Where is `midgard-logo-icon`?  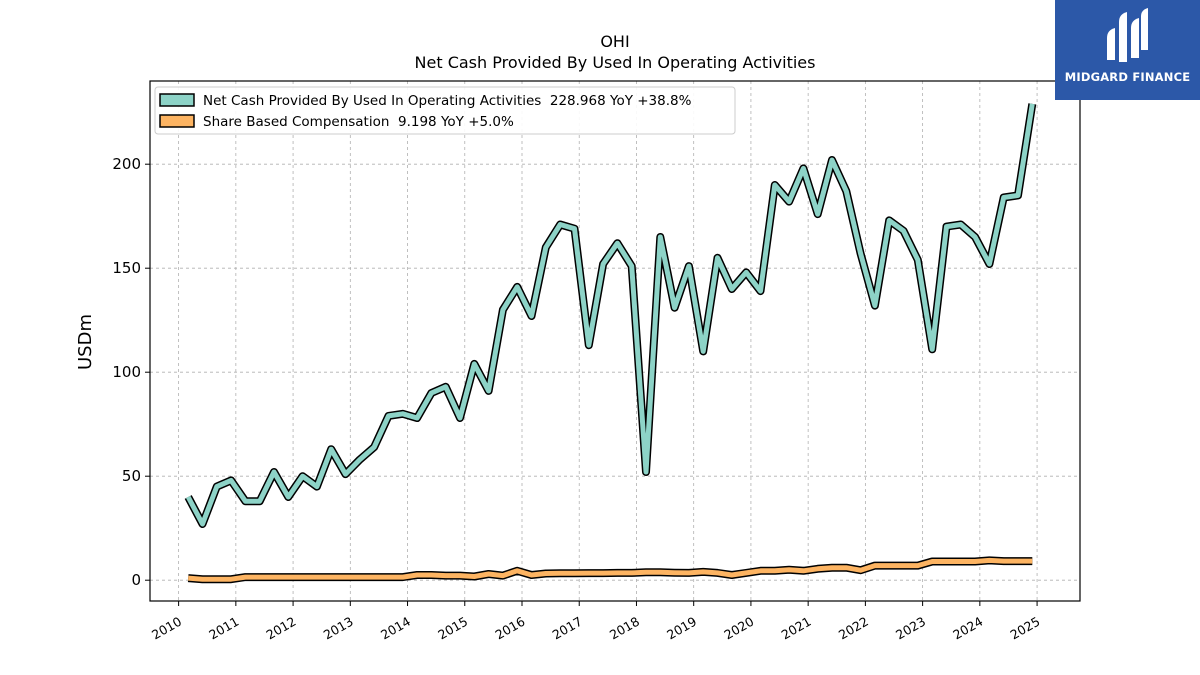
midgard-logo-icon is located at coordinates (1127, 35).